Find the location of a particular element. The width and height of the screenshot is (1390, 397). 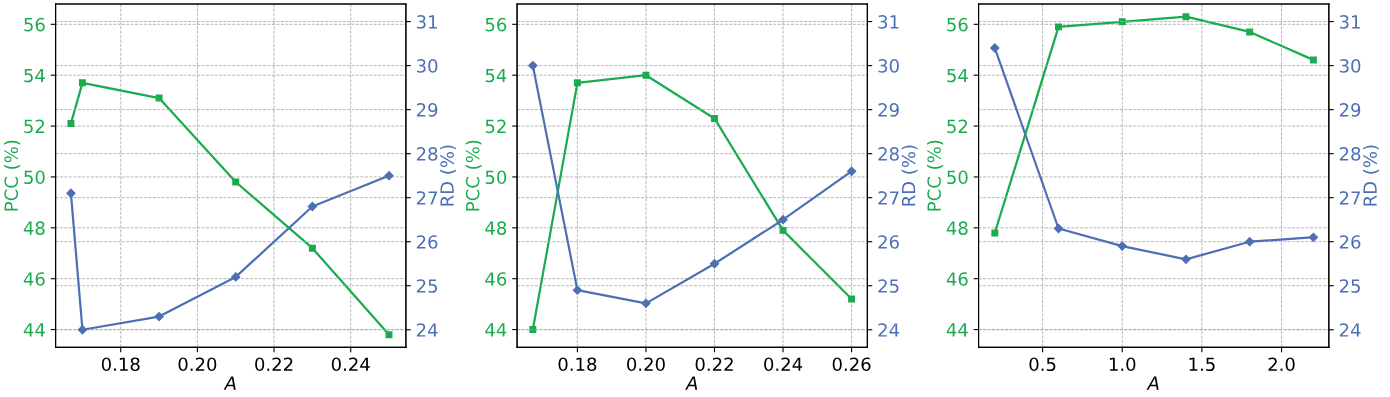

x-tick-label: 2.0 is located at coordinates (1281, 364).